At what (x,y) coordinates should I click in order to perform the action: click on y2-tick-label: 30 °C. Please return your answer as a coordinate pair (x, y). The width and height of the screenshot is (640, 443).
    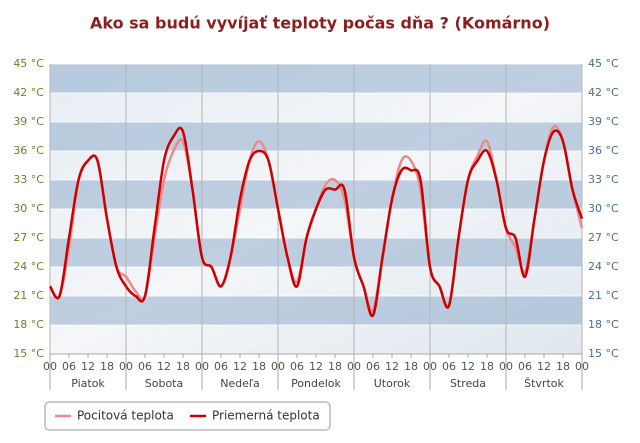
    Looking at the image, I should click on (603, 208).